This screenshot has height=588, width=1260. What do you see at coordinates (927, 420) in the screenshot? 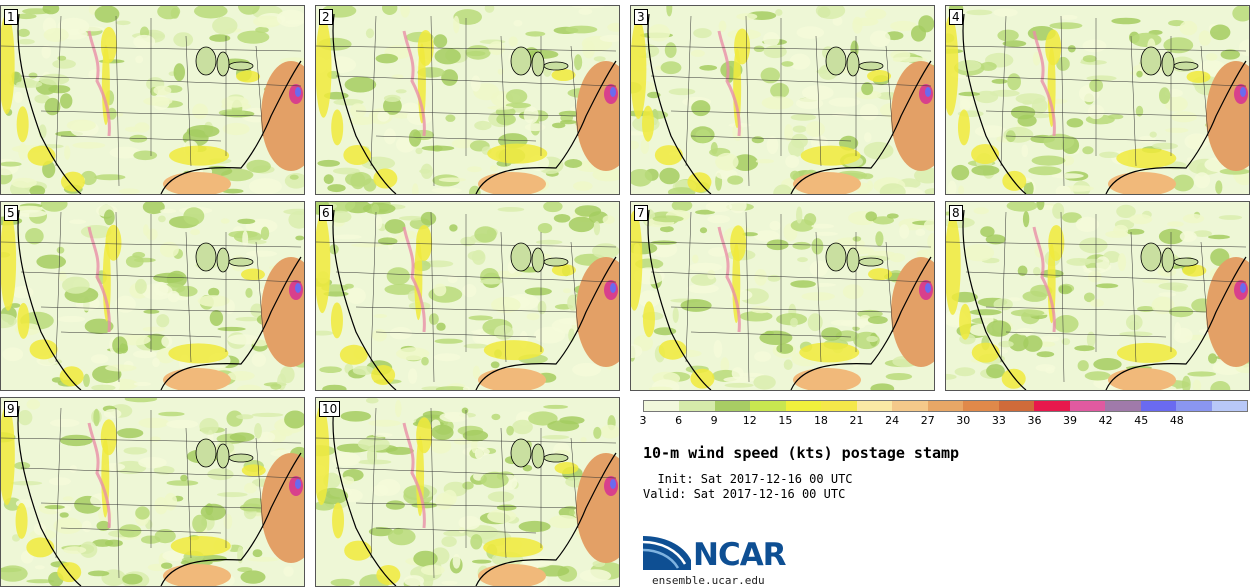
I see `colorbar-tick-label: 27` at bounding box center [927, 420].